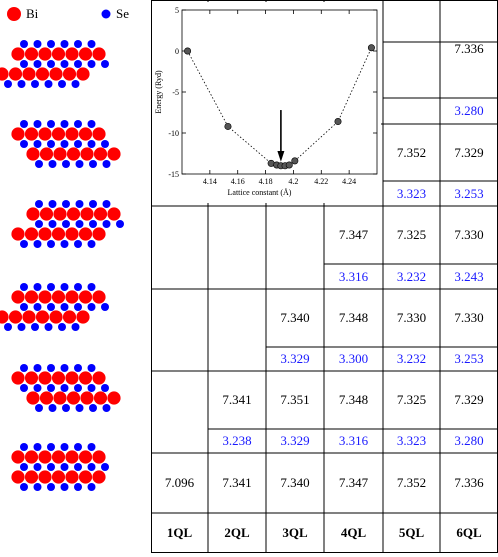 The image size is (498, 557). Describe the element at coordinates (237, 399) in the screenshot. I see `lattice-a-value: 7.341` at that location.